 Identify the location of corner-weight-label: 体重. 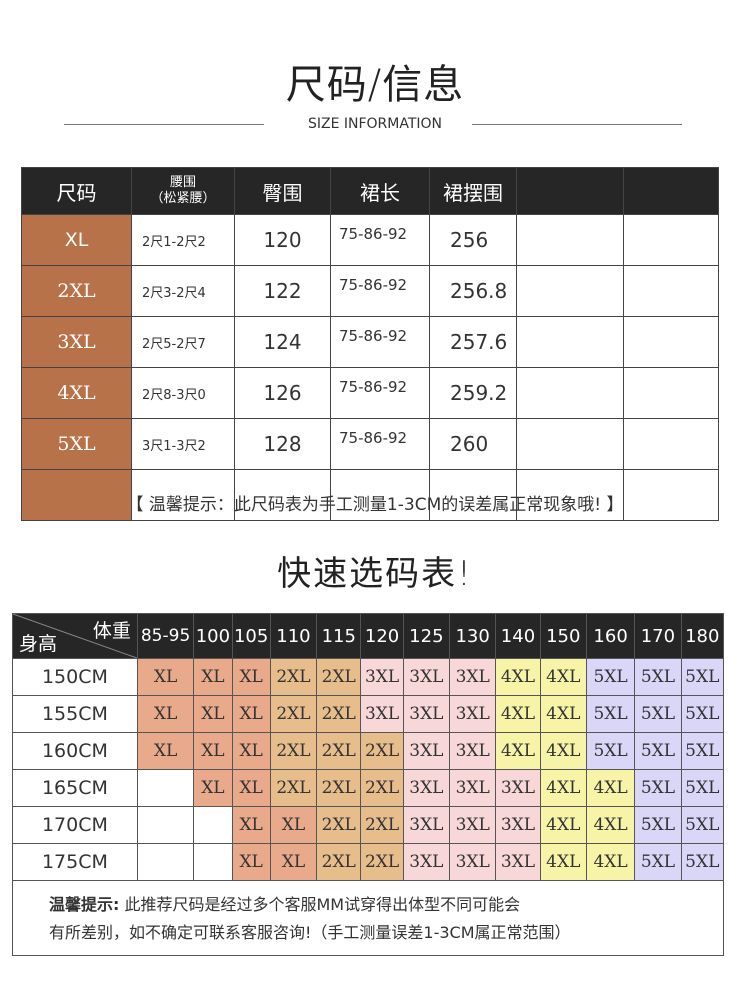
(111, 631).